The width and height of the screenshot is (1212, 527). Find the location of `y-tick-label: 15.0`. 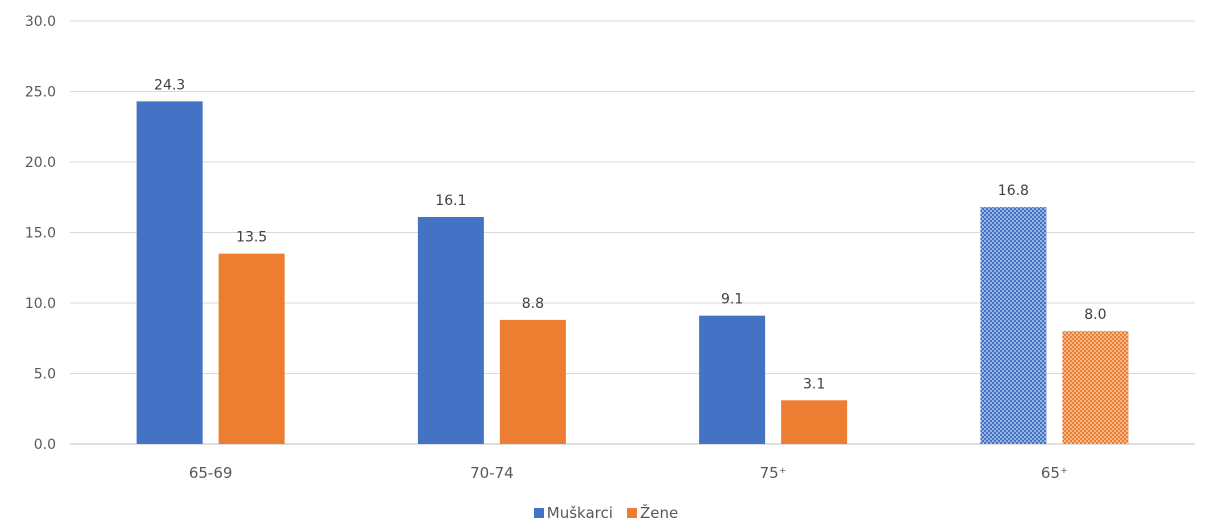

y-tick-label: 15.0 is located at coordinates (40, 234).